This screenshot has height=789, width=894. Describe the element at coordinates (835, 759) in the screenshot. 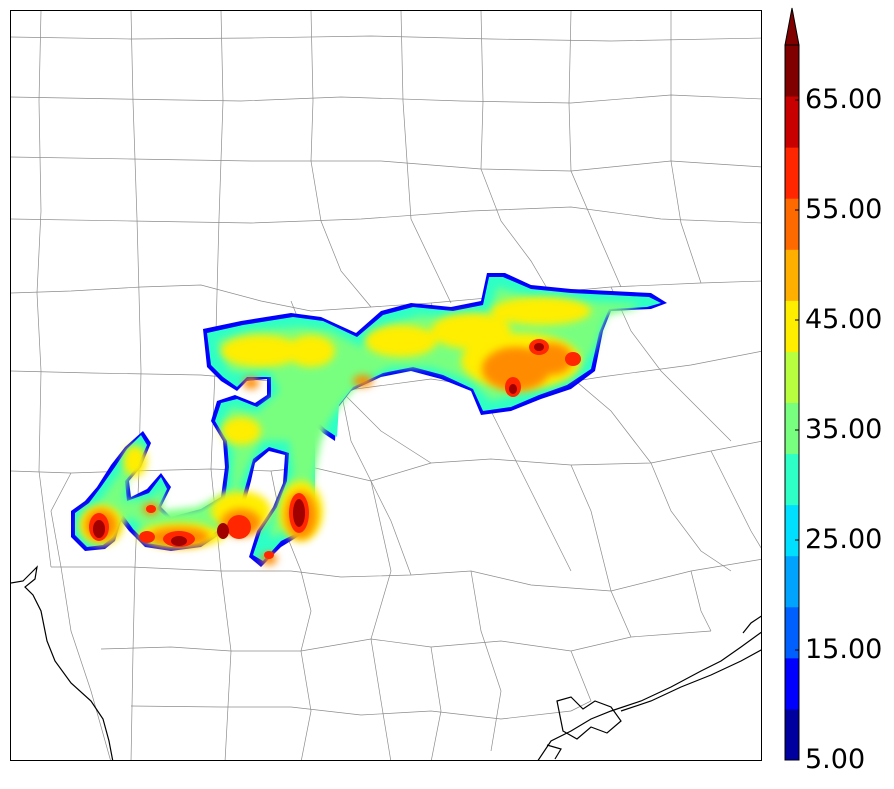

I see `colorbar-tick-label: 5.00` at that location.